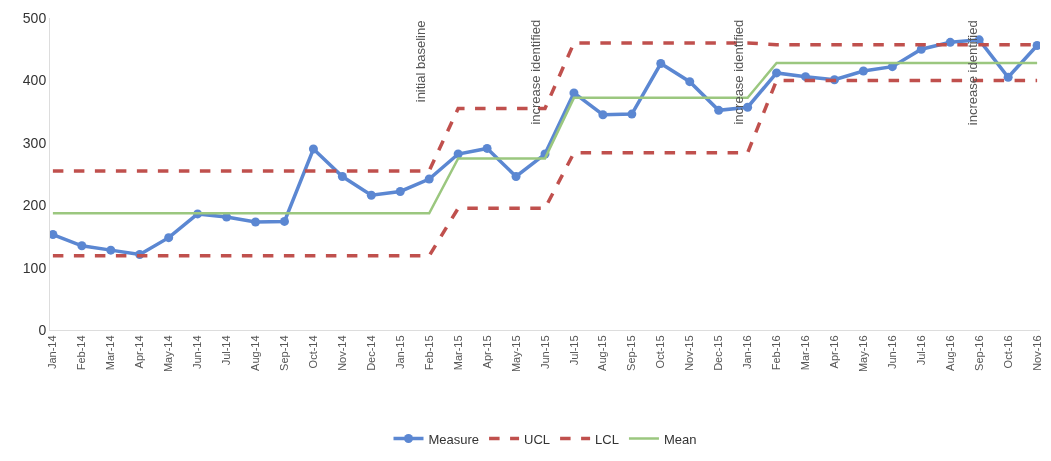 The height and width of the screenshot is (461, 1051). What do you see at coordinates (34, 142) in the screenshot?
I see `y-tick-label: 300` at bounding box center [34, 142].